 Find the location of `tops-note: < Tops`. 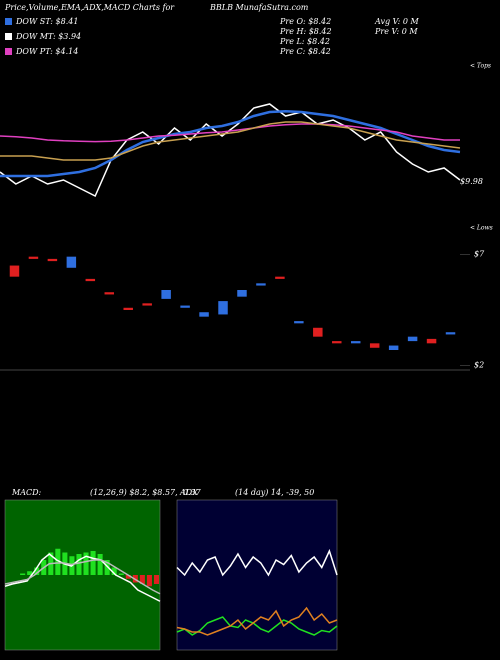

tops-note: < Tops is located at coordinates (480, 66).